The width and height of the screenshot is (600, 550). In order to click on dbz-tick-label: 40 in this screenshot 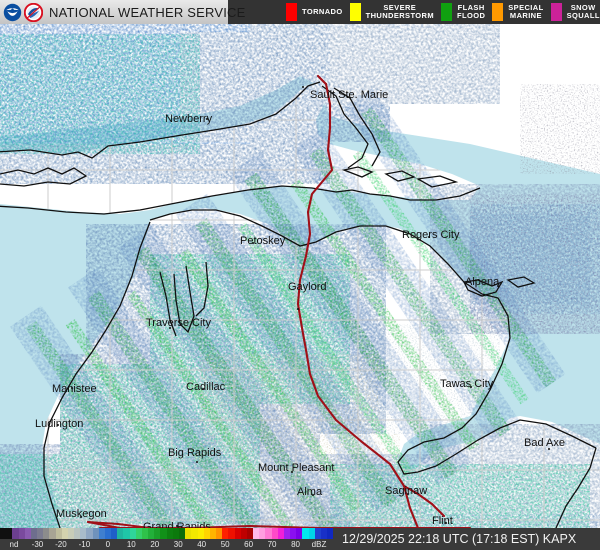, I will do `click(202, 544)`.